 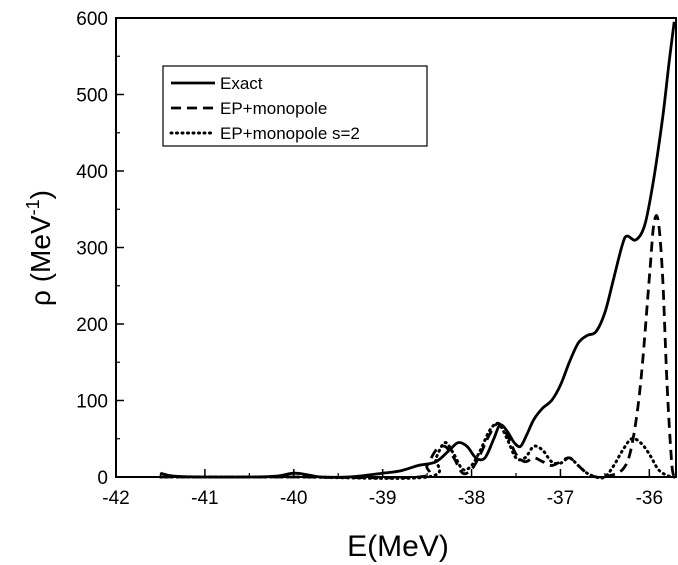 What do you see at coordinates (649, 498) in the screenshot?
I see `x-tick-label: -36` at bounding box center [649, 498].